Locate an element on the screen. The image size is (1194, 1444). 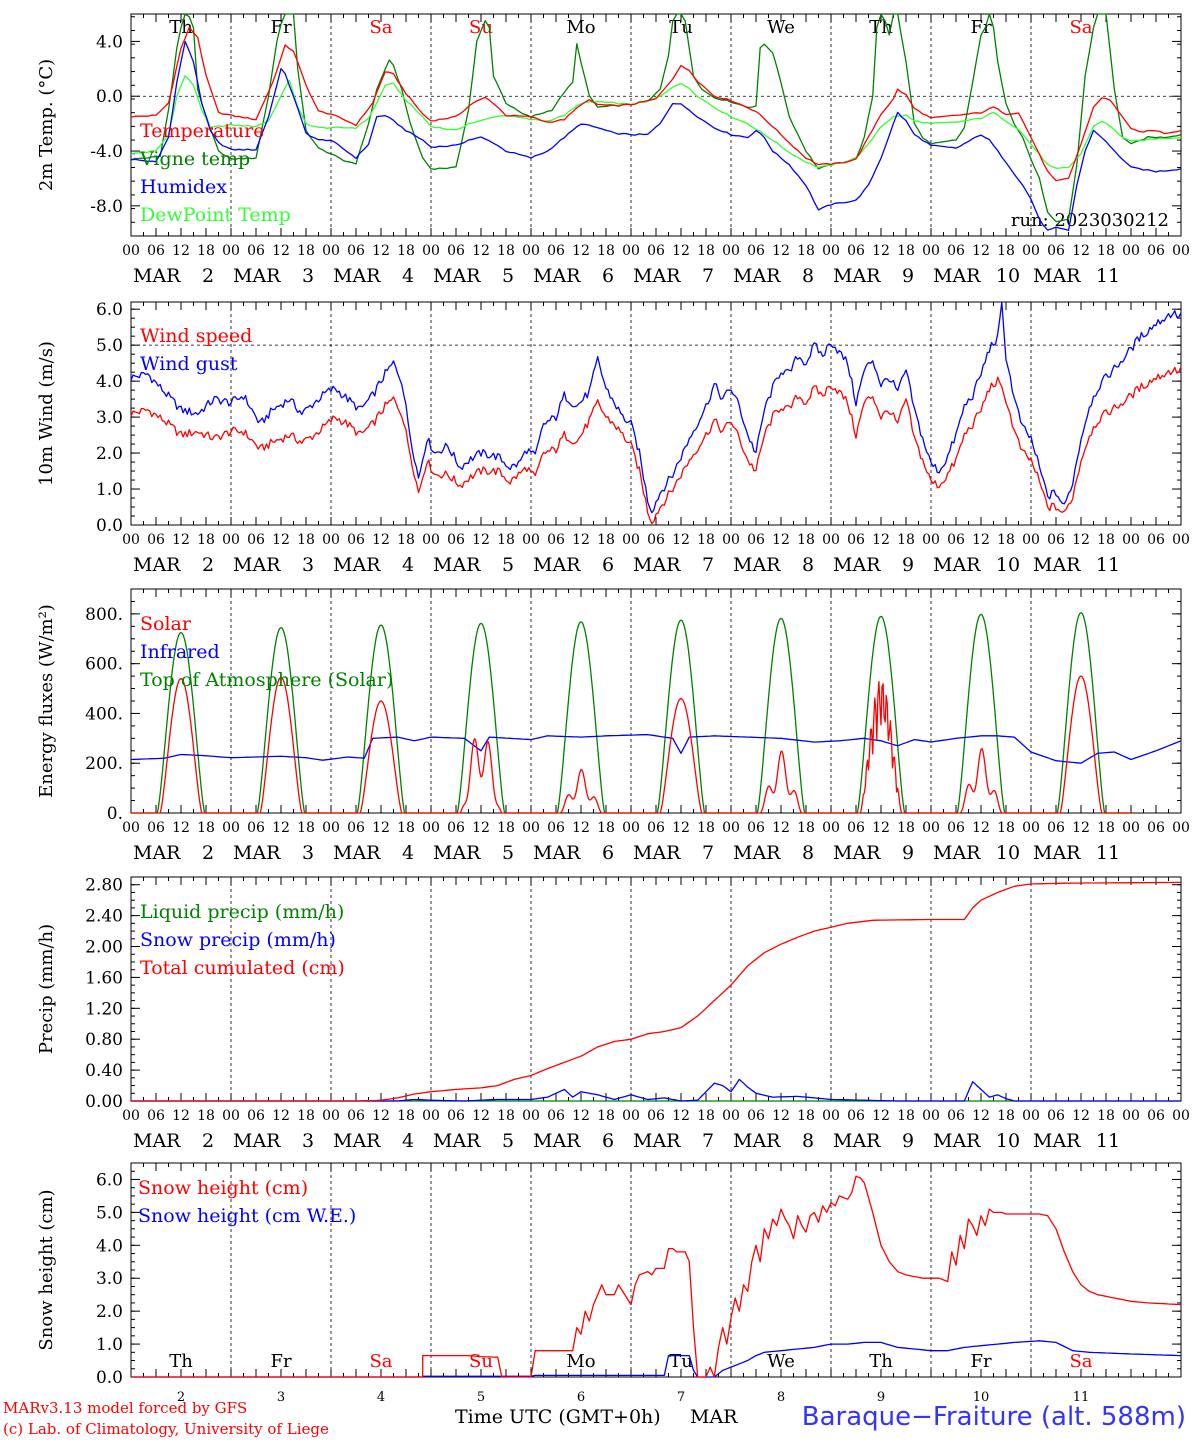
legend-entry: Total cumulated (cm) is located at coordinates (242, 968).